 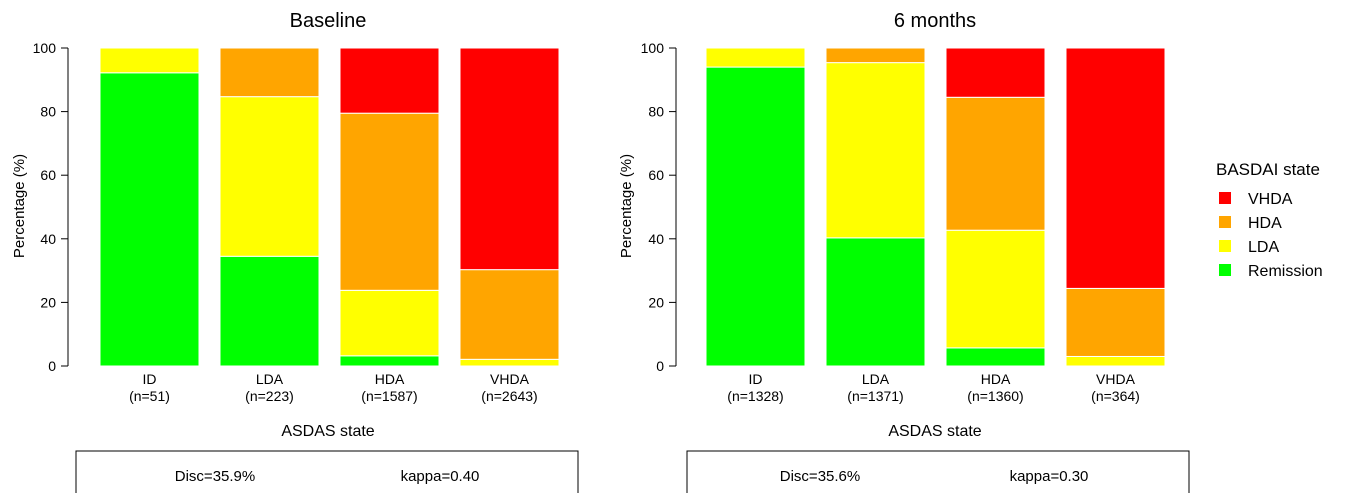 I want to click on x-tick-count: (n=364), so click(x=1115, y=396).